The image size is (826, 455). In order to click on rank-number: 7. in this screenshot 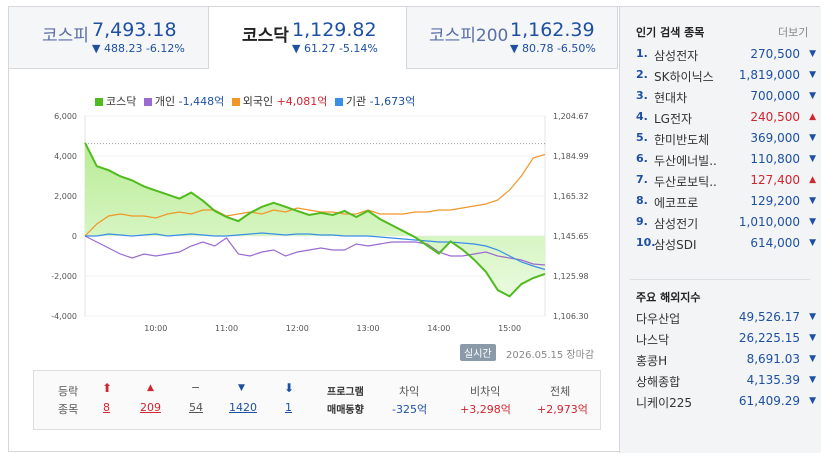, I will do `click(642, 179)`.